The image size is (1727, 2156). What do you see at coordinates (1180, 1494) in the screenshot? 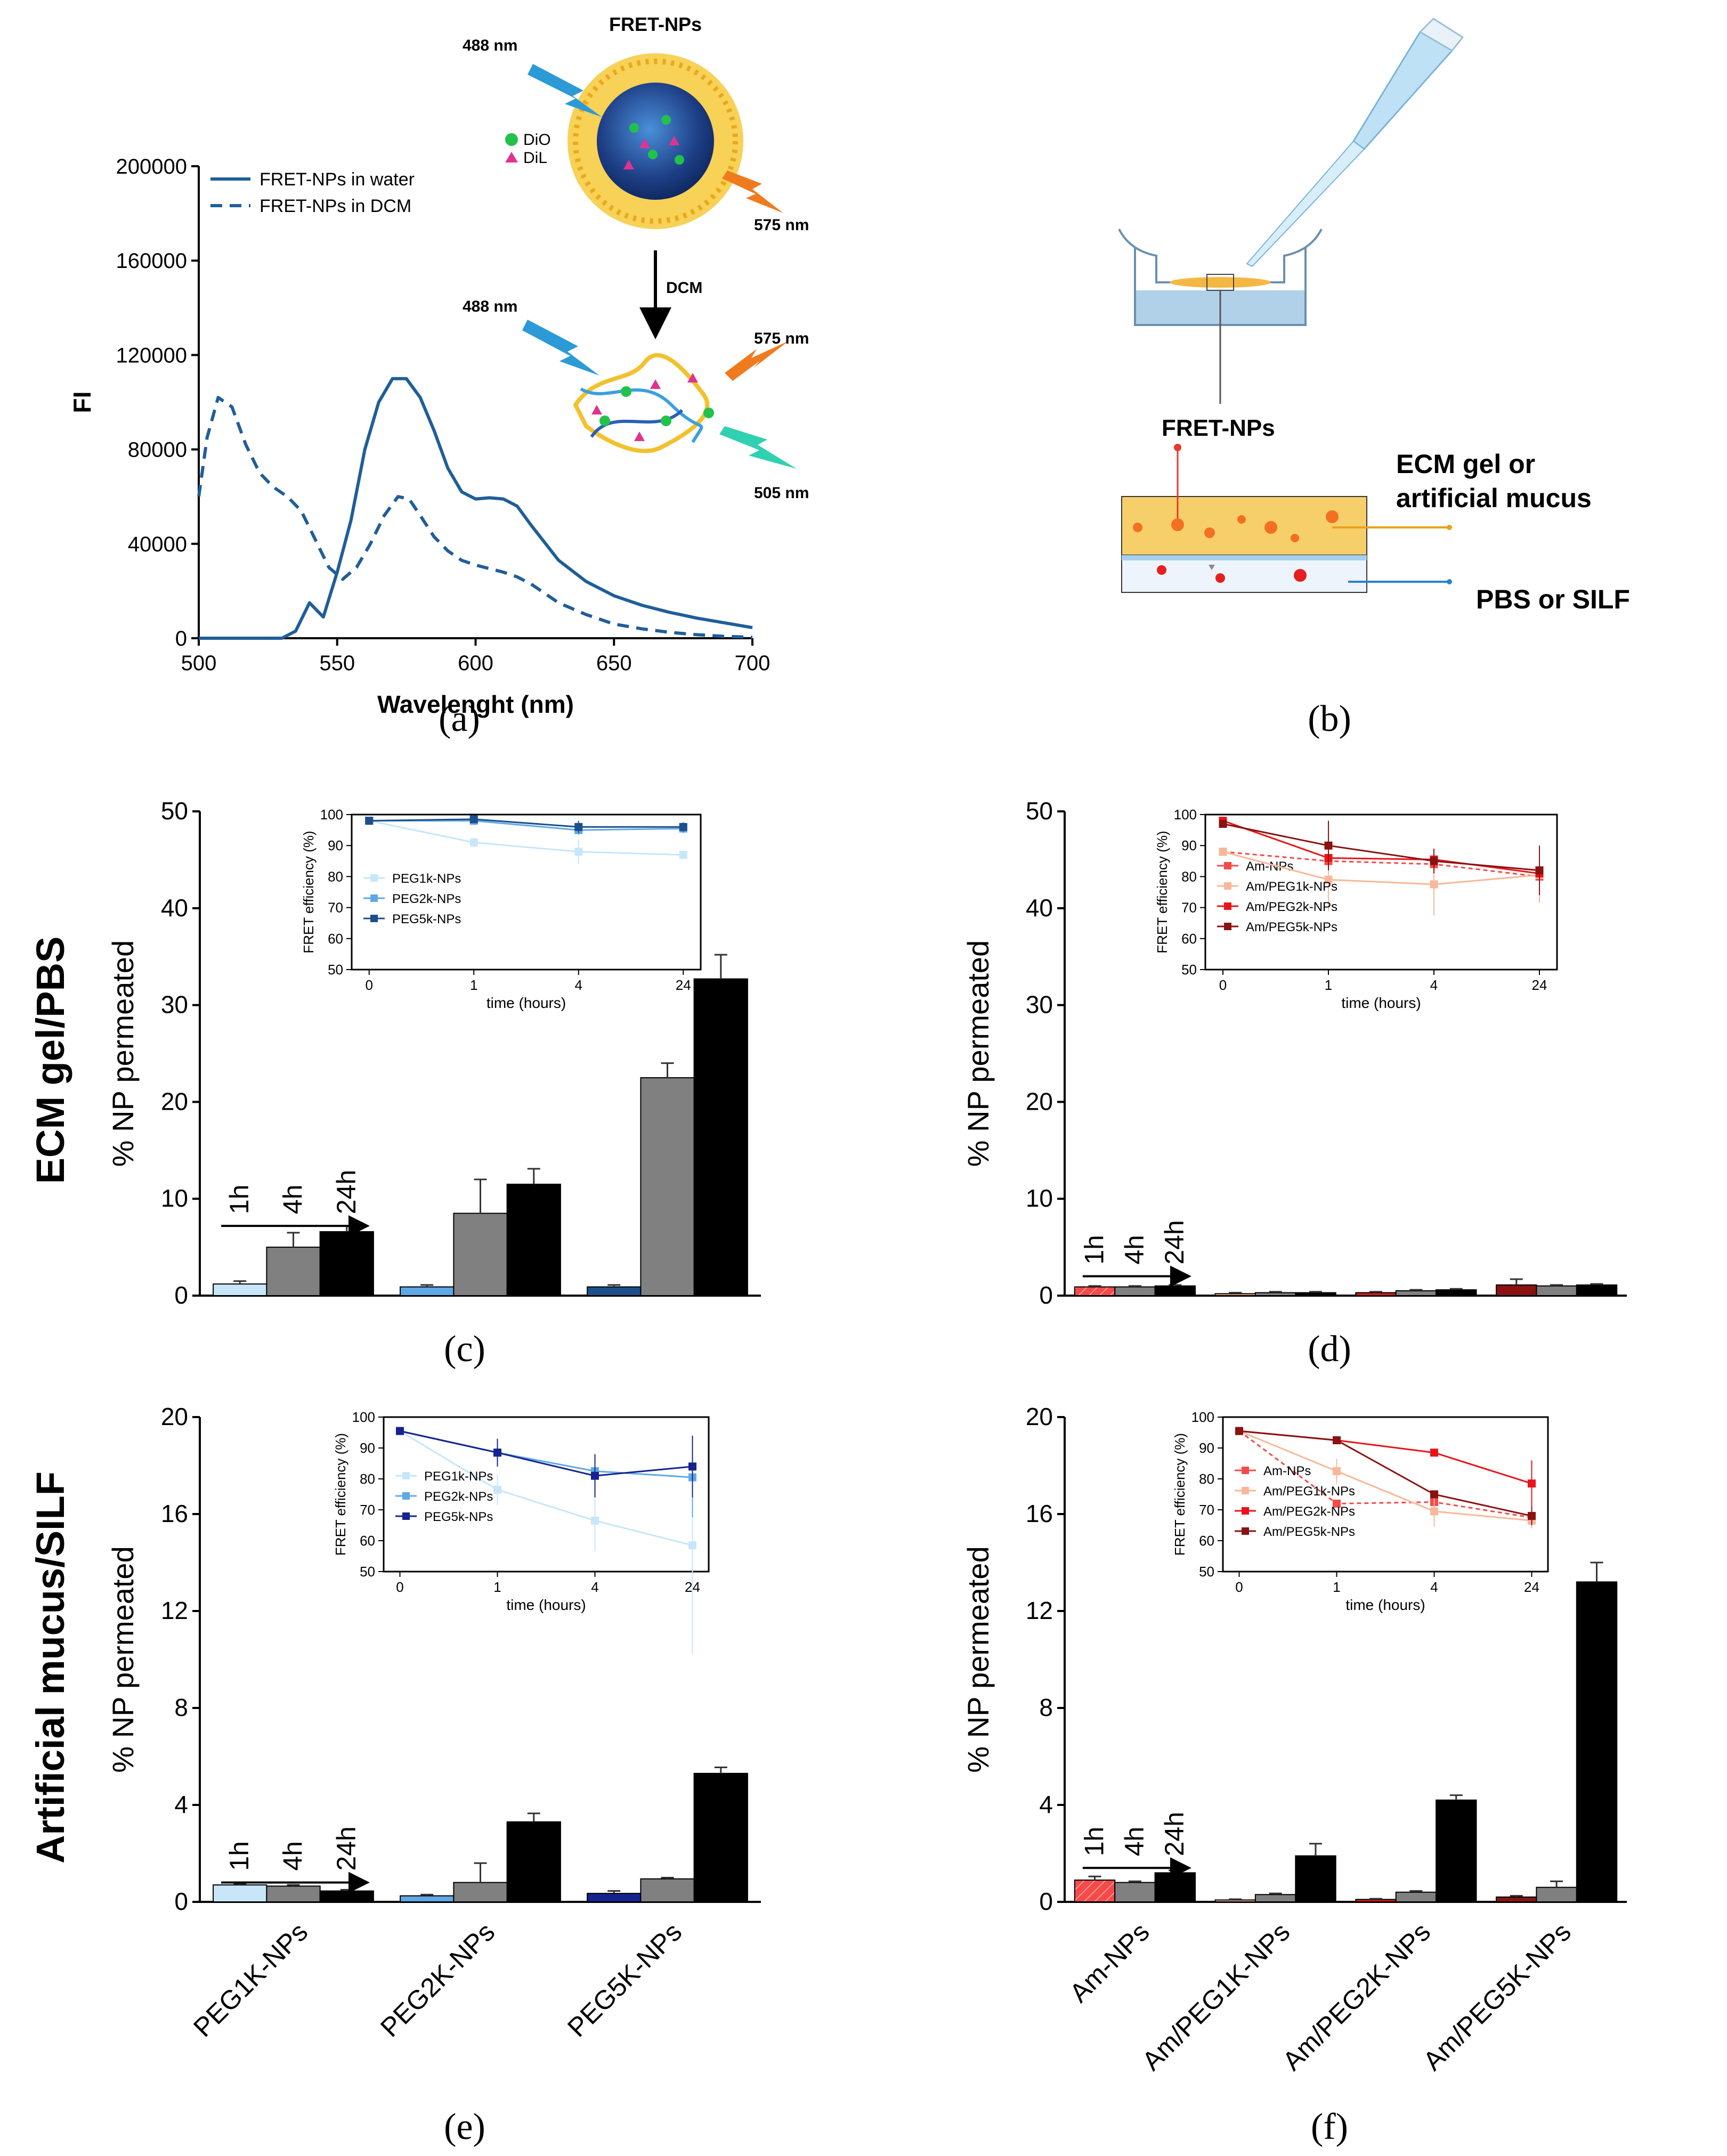
I see `inset-y-title: FRET efficiency (%)` at bounding box center [1180, 1494].